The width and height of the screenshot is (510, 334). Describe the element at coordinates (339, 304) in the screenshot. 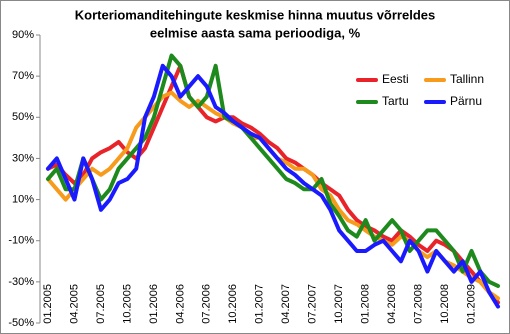

I see `x-tick-label: 10.2007` at that location.